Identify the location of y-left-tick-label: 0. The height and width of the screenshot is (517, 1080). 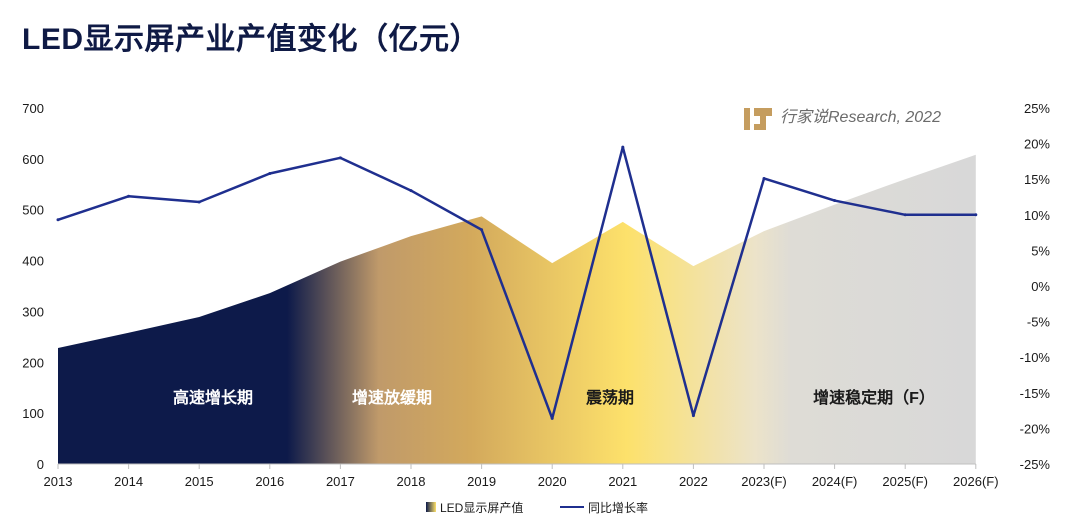
(40, 464).